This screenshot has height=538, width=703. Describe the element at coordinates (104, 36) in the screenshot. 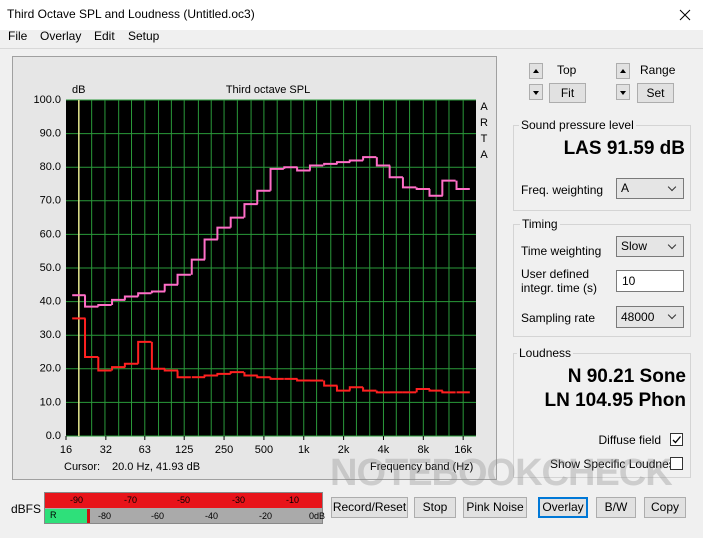

I see `menu-item: Edit` at that location.